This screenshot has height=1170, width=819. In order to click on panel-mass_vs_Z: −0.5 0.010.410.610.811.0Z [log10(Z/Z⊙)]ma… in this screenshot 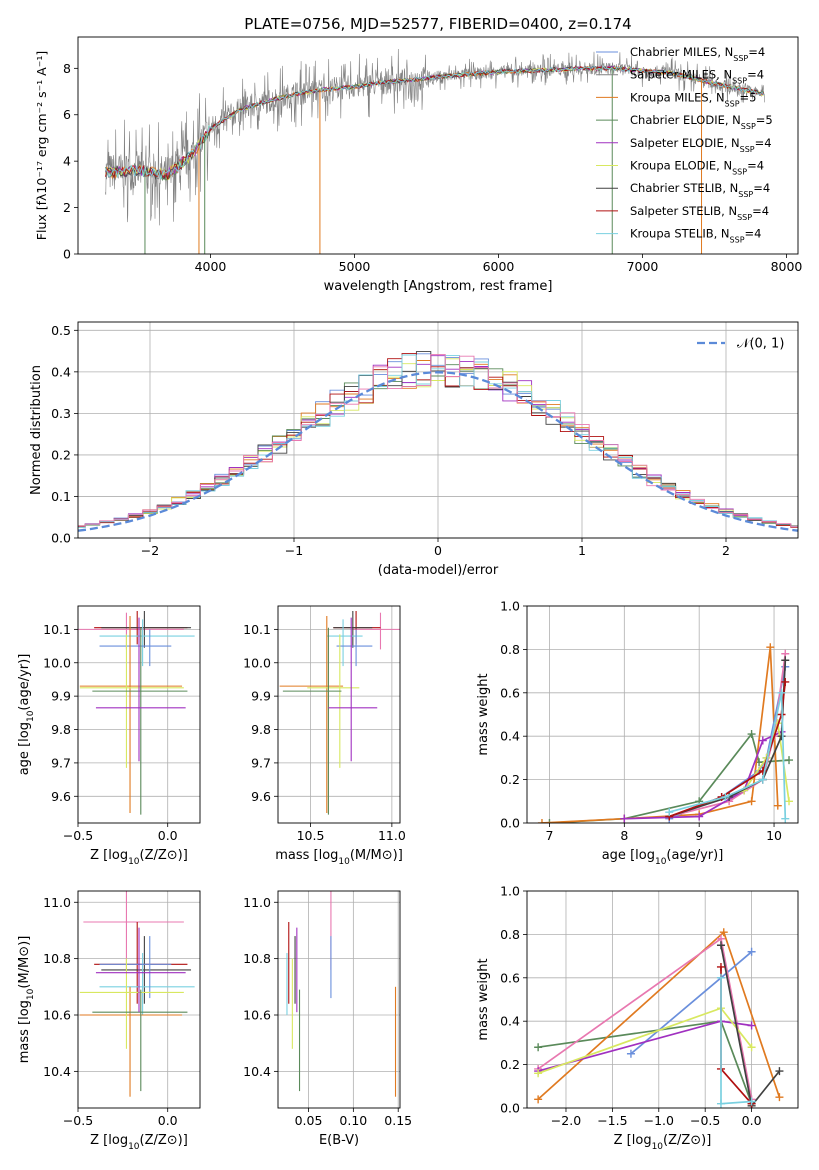, I will do `click(109, 1021)`.